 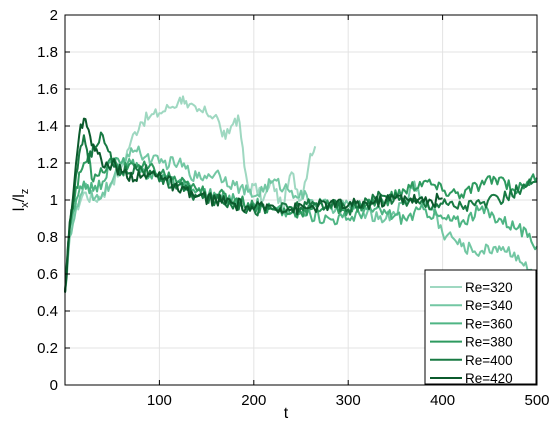 What do you see at coordinates (489, 323) in the screenshot?
I see `legend-label: Re=360` at bounding box center [489, 323].